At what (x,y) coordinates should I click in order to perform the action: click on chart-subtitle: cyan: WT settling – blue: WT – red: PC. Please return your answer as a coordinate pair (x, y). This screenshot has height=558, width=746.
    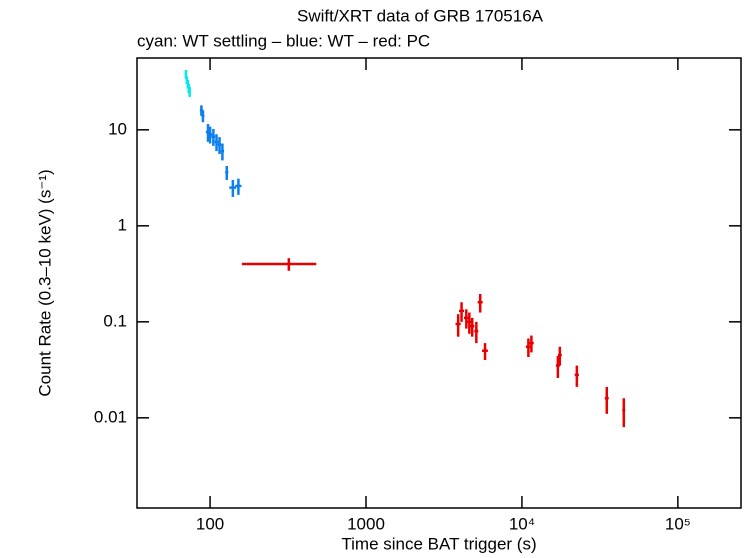
    Looking at the image, I should click on (283, 40).